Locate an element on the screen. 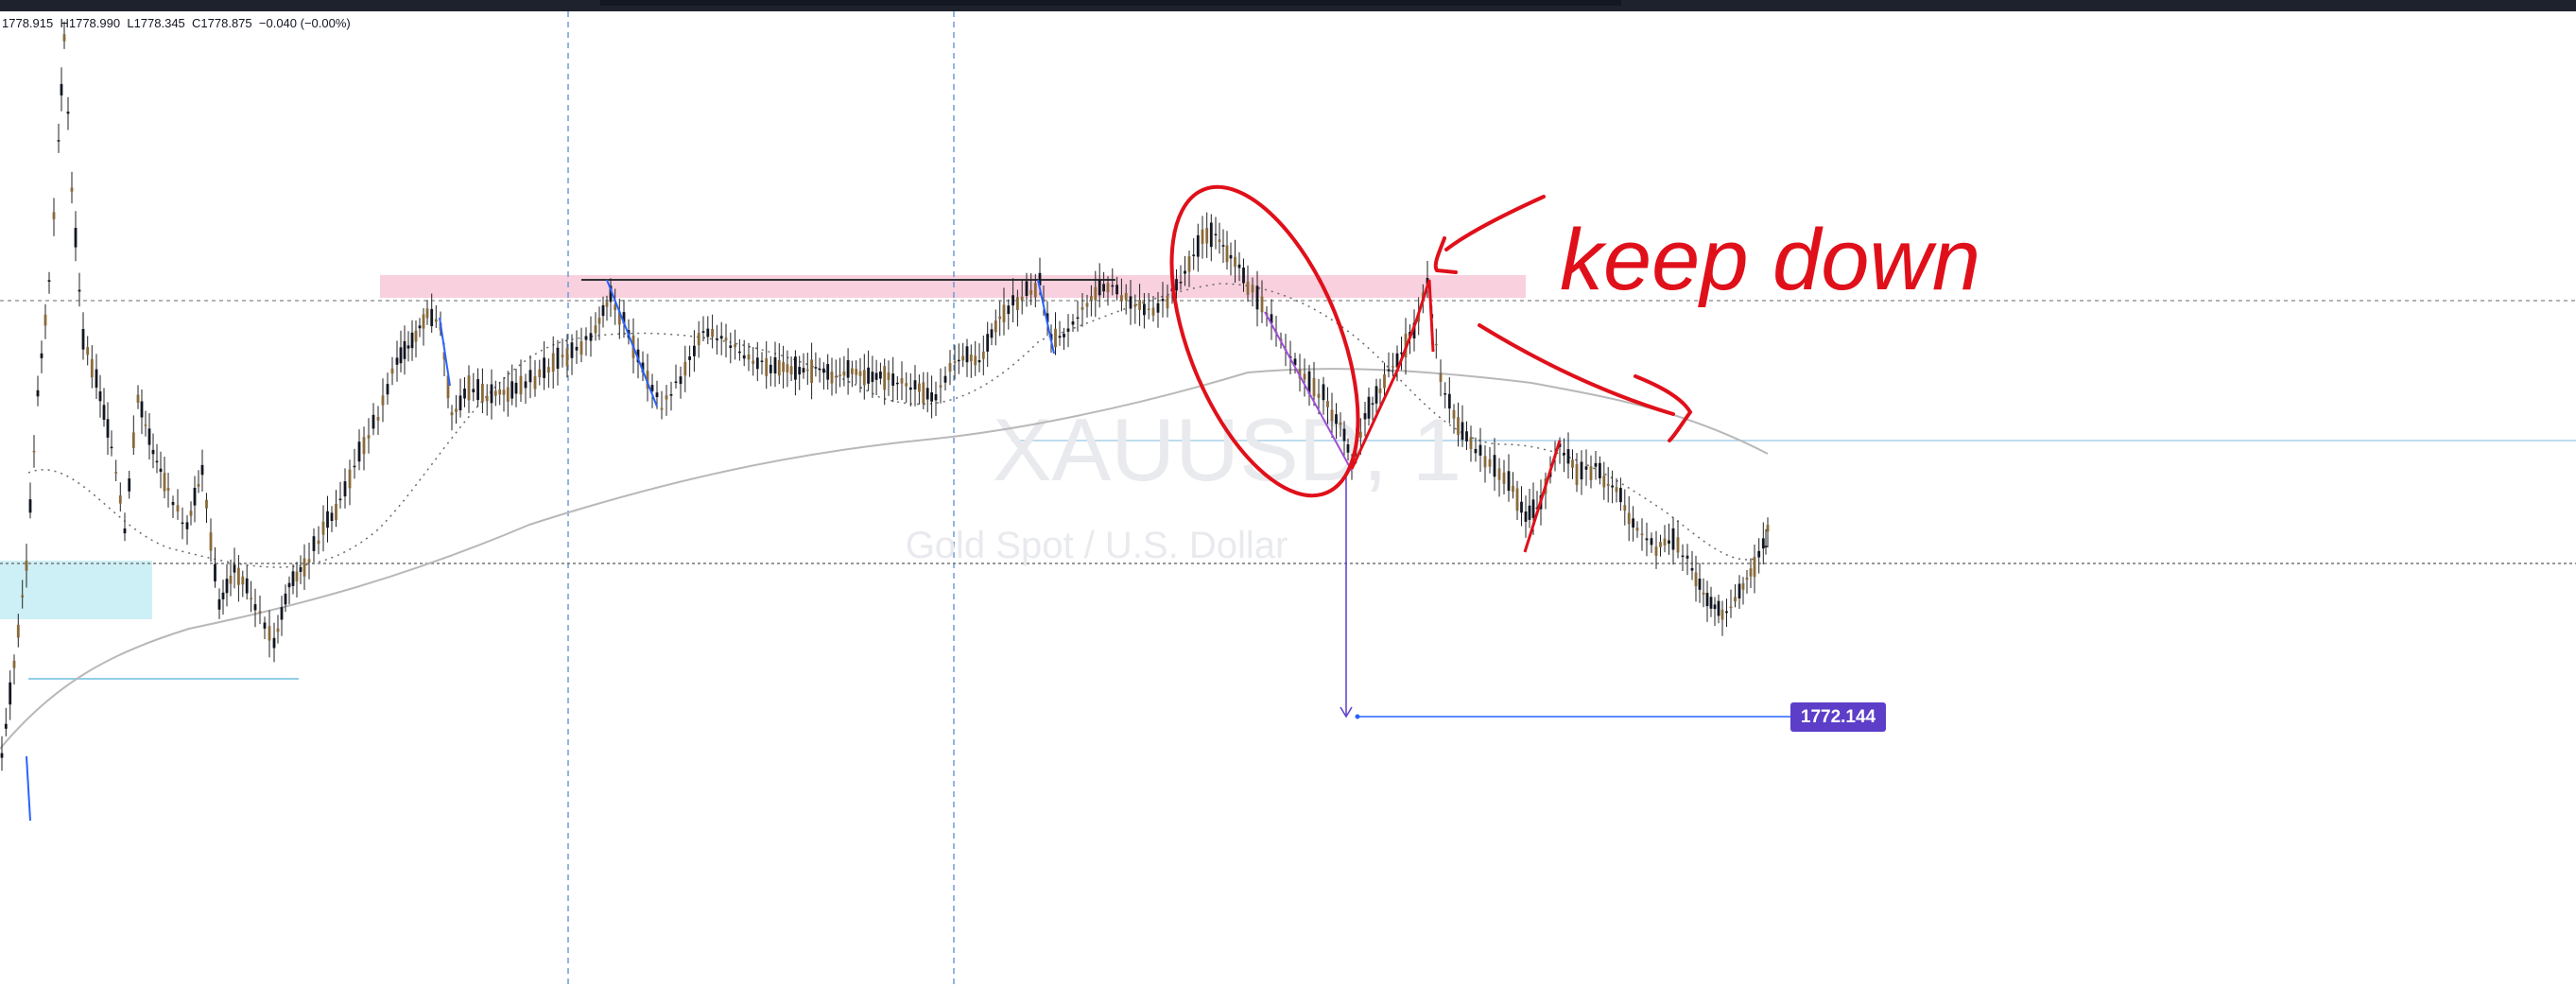  measure-price-label: 1772.144 is located at coordinates (1838, 717).